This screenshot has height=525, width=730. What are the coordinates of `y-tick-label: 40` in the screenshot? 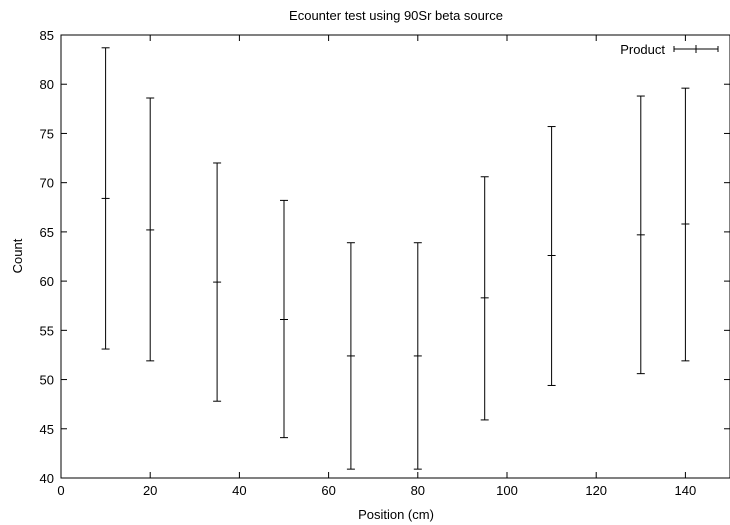 It's located at (47, 478).